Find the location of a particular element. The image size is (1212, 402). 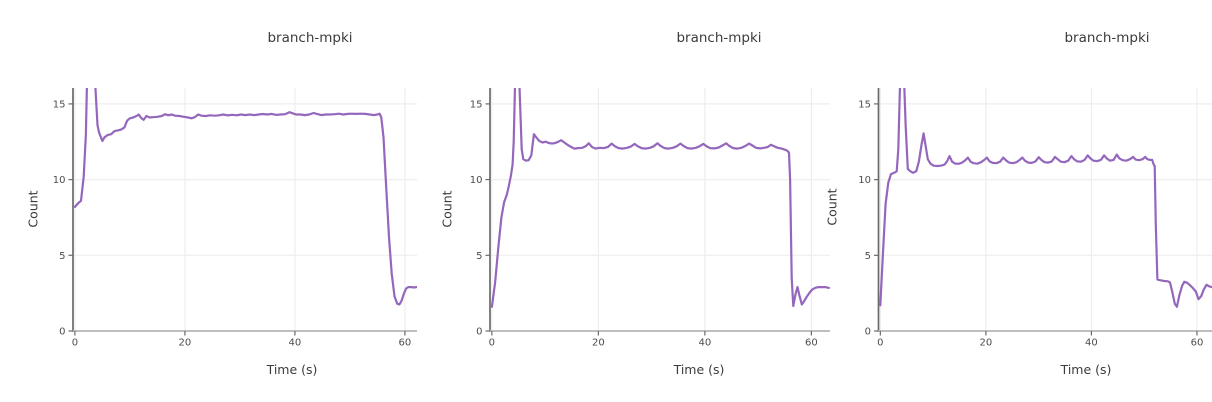

chart3-title: branch-mpki is located at coordinates (1107, 38).